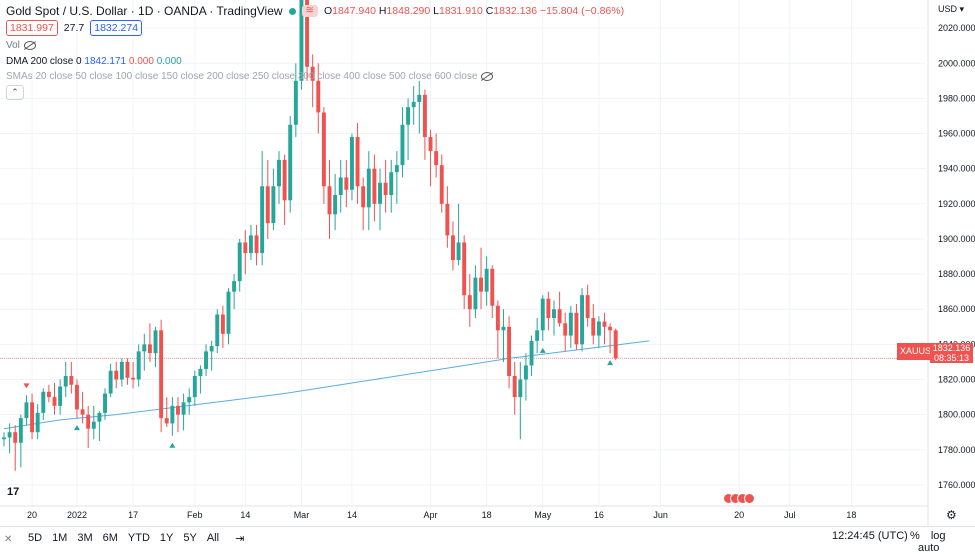  What do you see at coordinates (35, 538) in the screenshot?
I see `range-5d: 5D` at bounding box center [35, 538].